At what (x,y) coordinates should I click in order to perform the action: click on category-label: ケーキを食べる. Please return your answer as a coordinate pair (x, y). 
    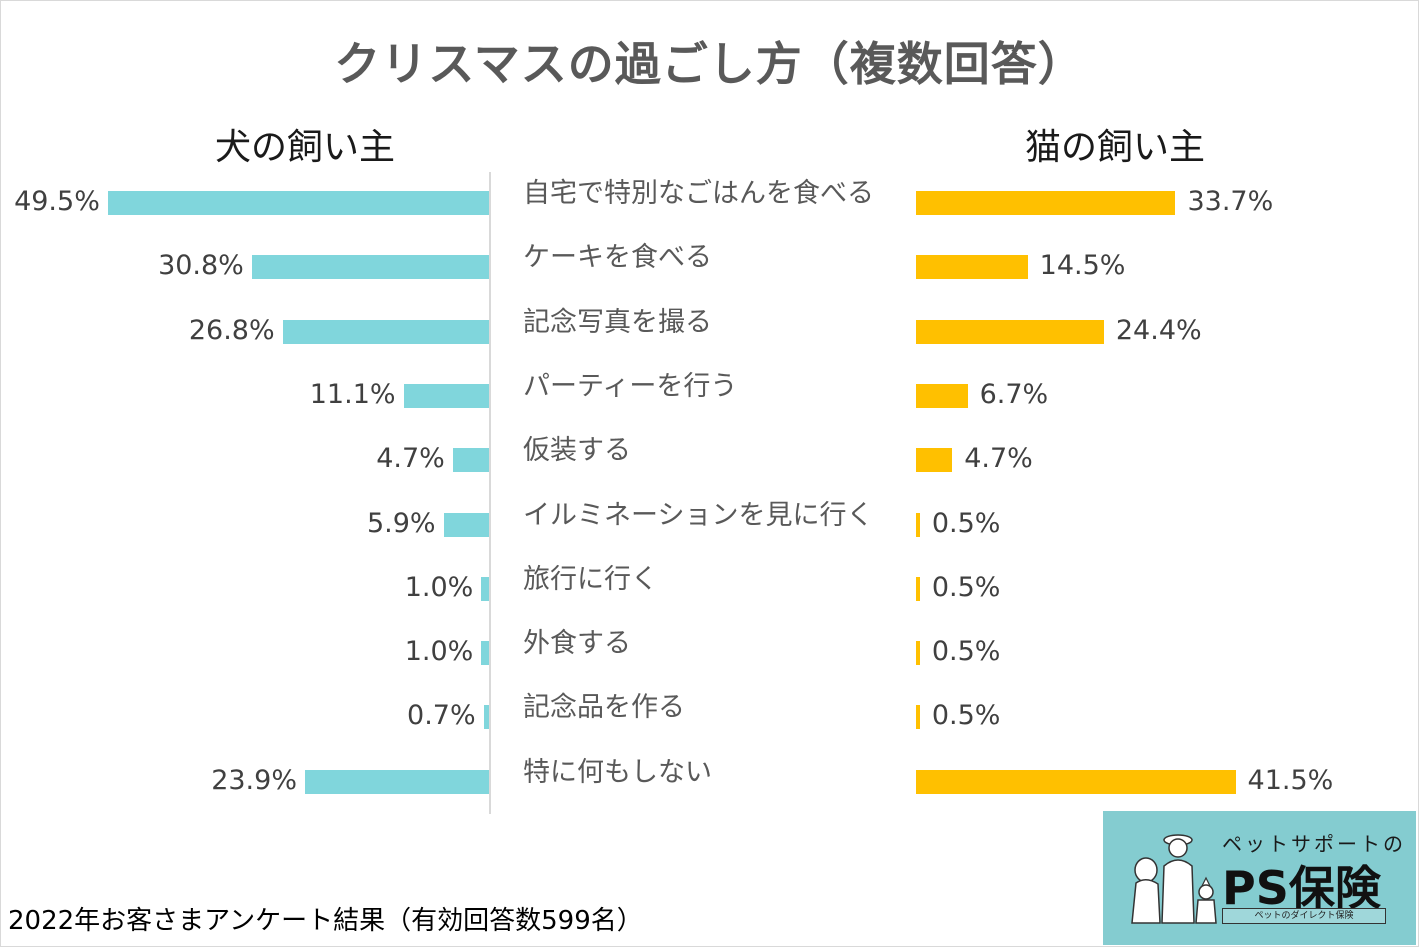
    Looking at the image, I should click on (617, 257).